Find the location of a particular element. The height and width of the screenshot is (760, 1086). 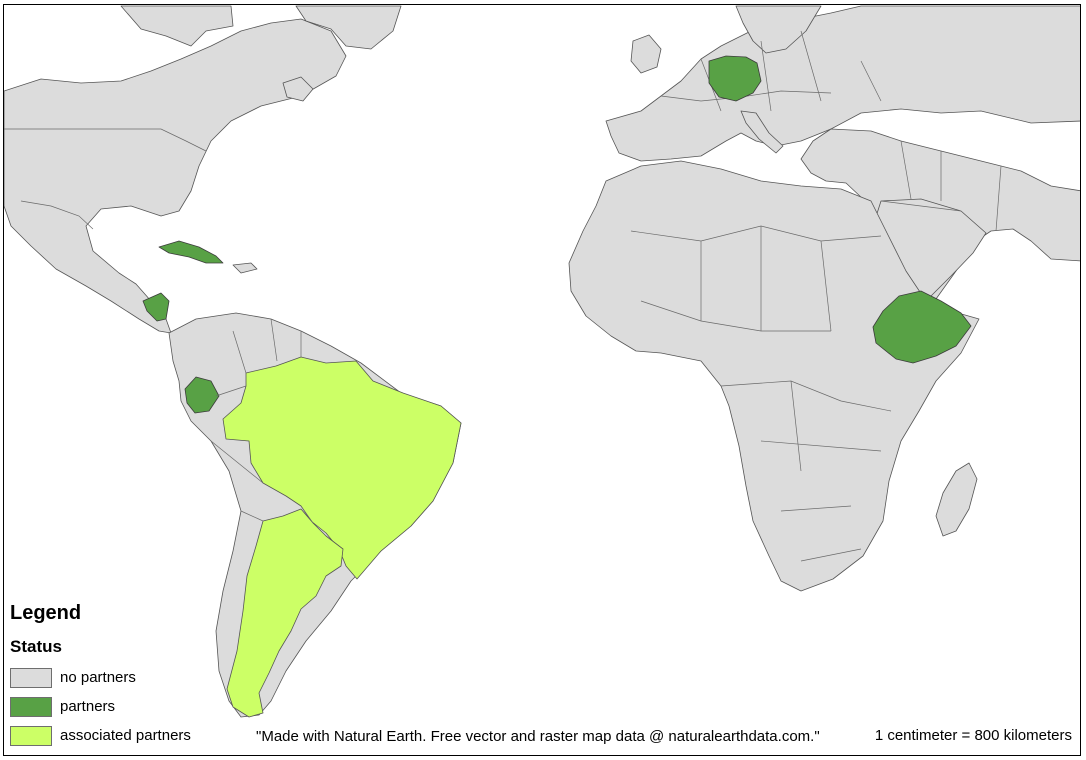

scandinavia is located at coordinates (778, 29).